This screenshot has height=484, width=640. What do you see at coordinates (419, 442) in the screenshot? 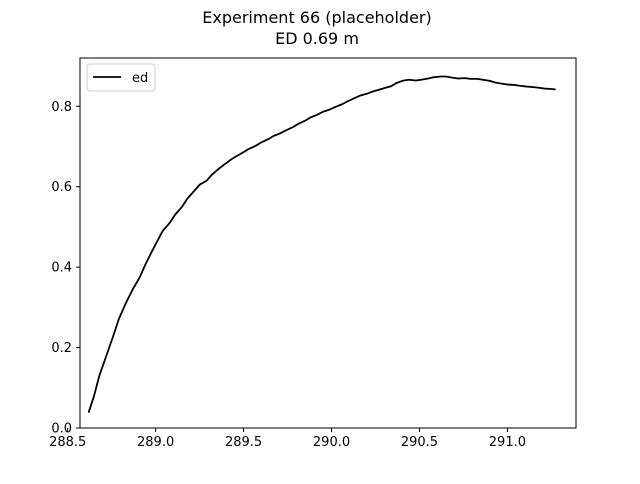
I see `x-tick-label: 290.5` at bounding box center [419, 442].